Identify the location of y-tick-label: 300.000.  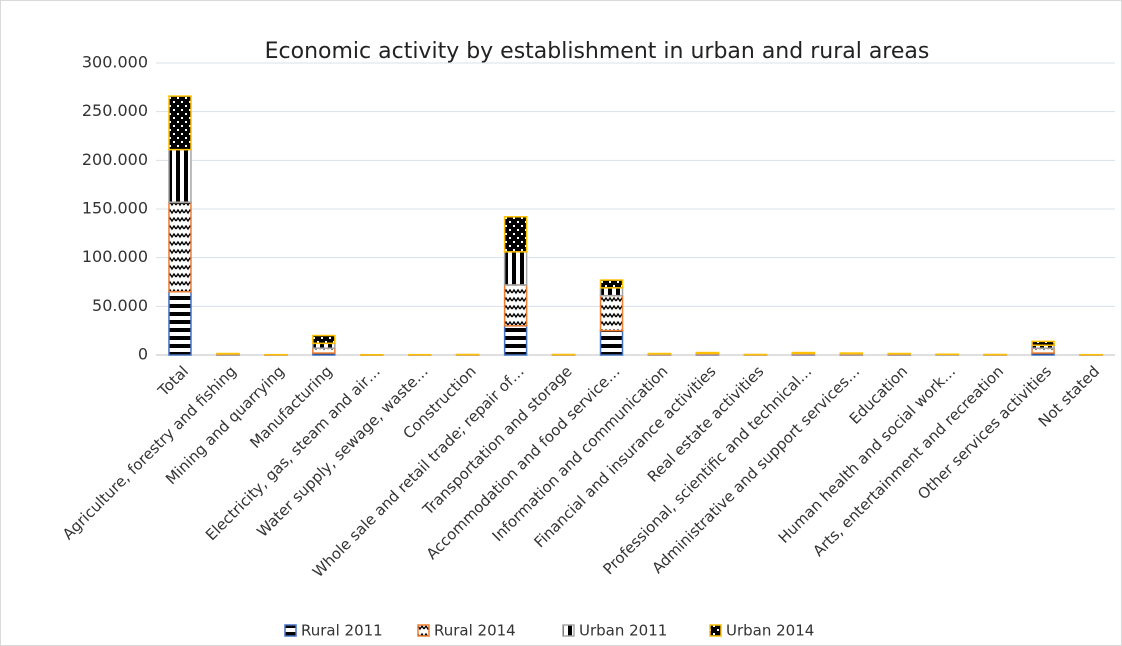
(115, 62).